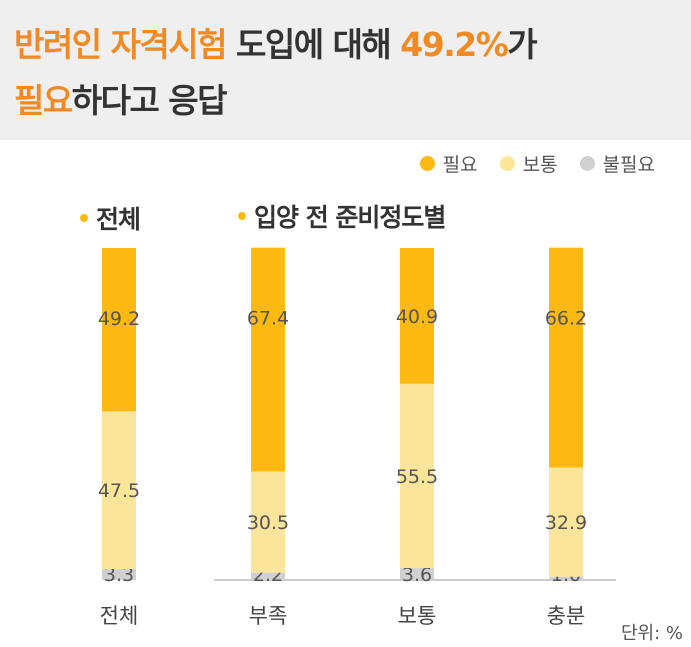  I want to click on data-label-unneeded: 3.3, so click(119, 575).